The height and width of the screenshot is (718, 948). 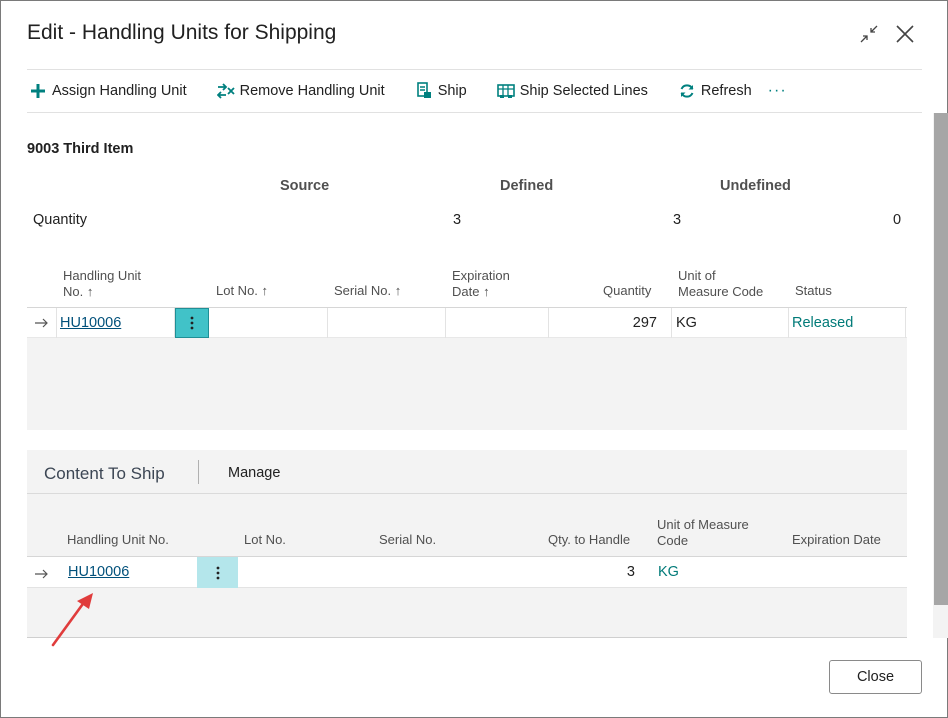 I want to click on row-selector, so click(x=42, y=323).